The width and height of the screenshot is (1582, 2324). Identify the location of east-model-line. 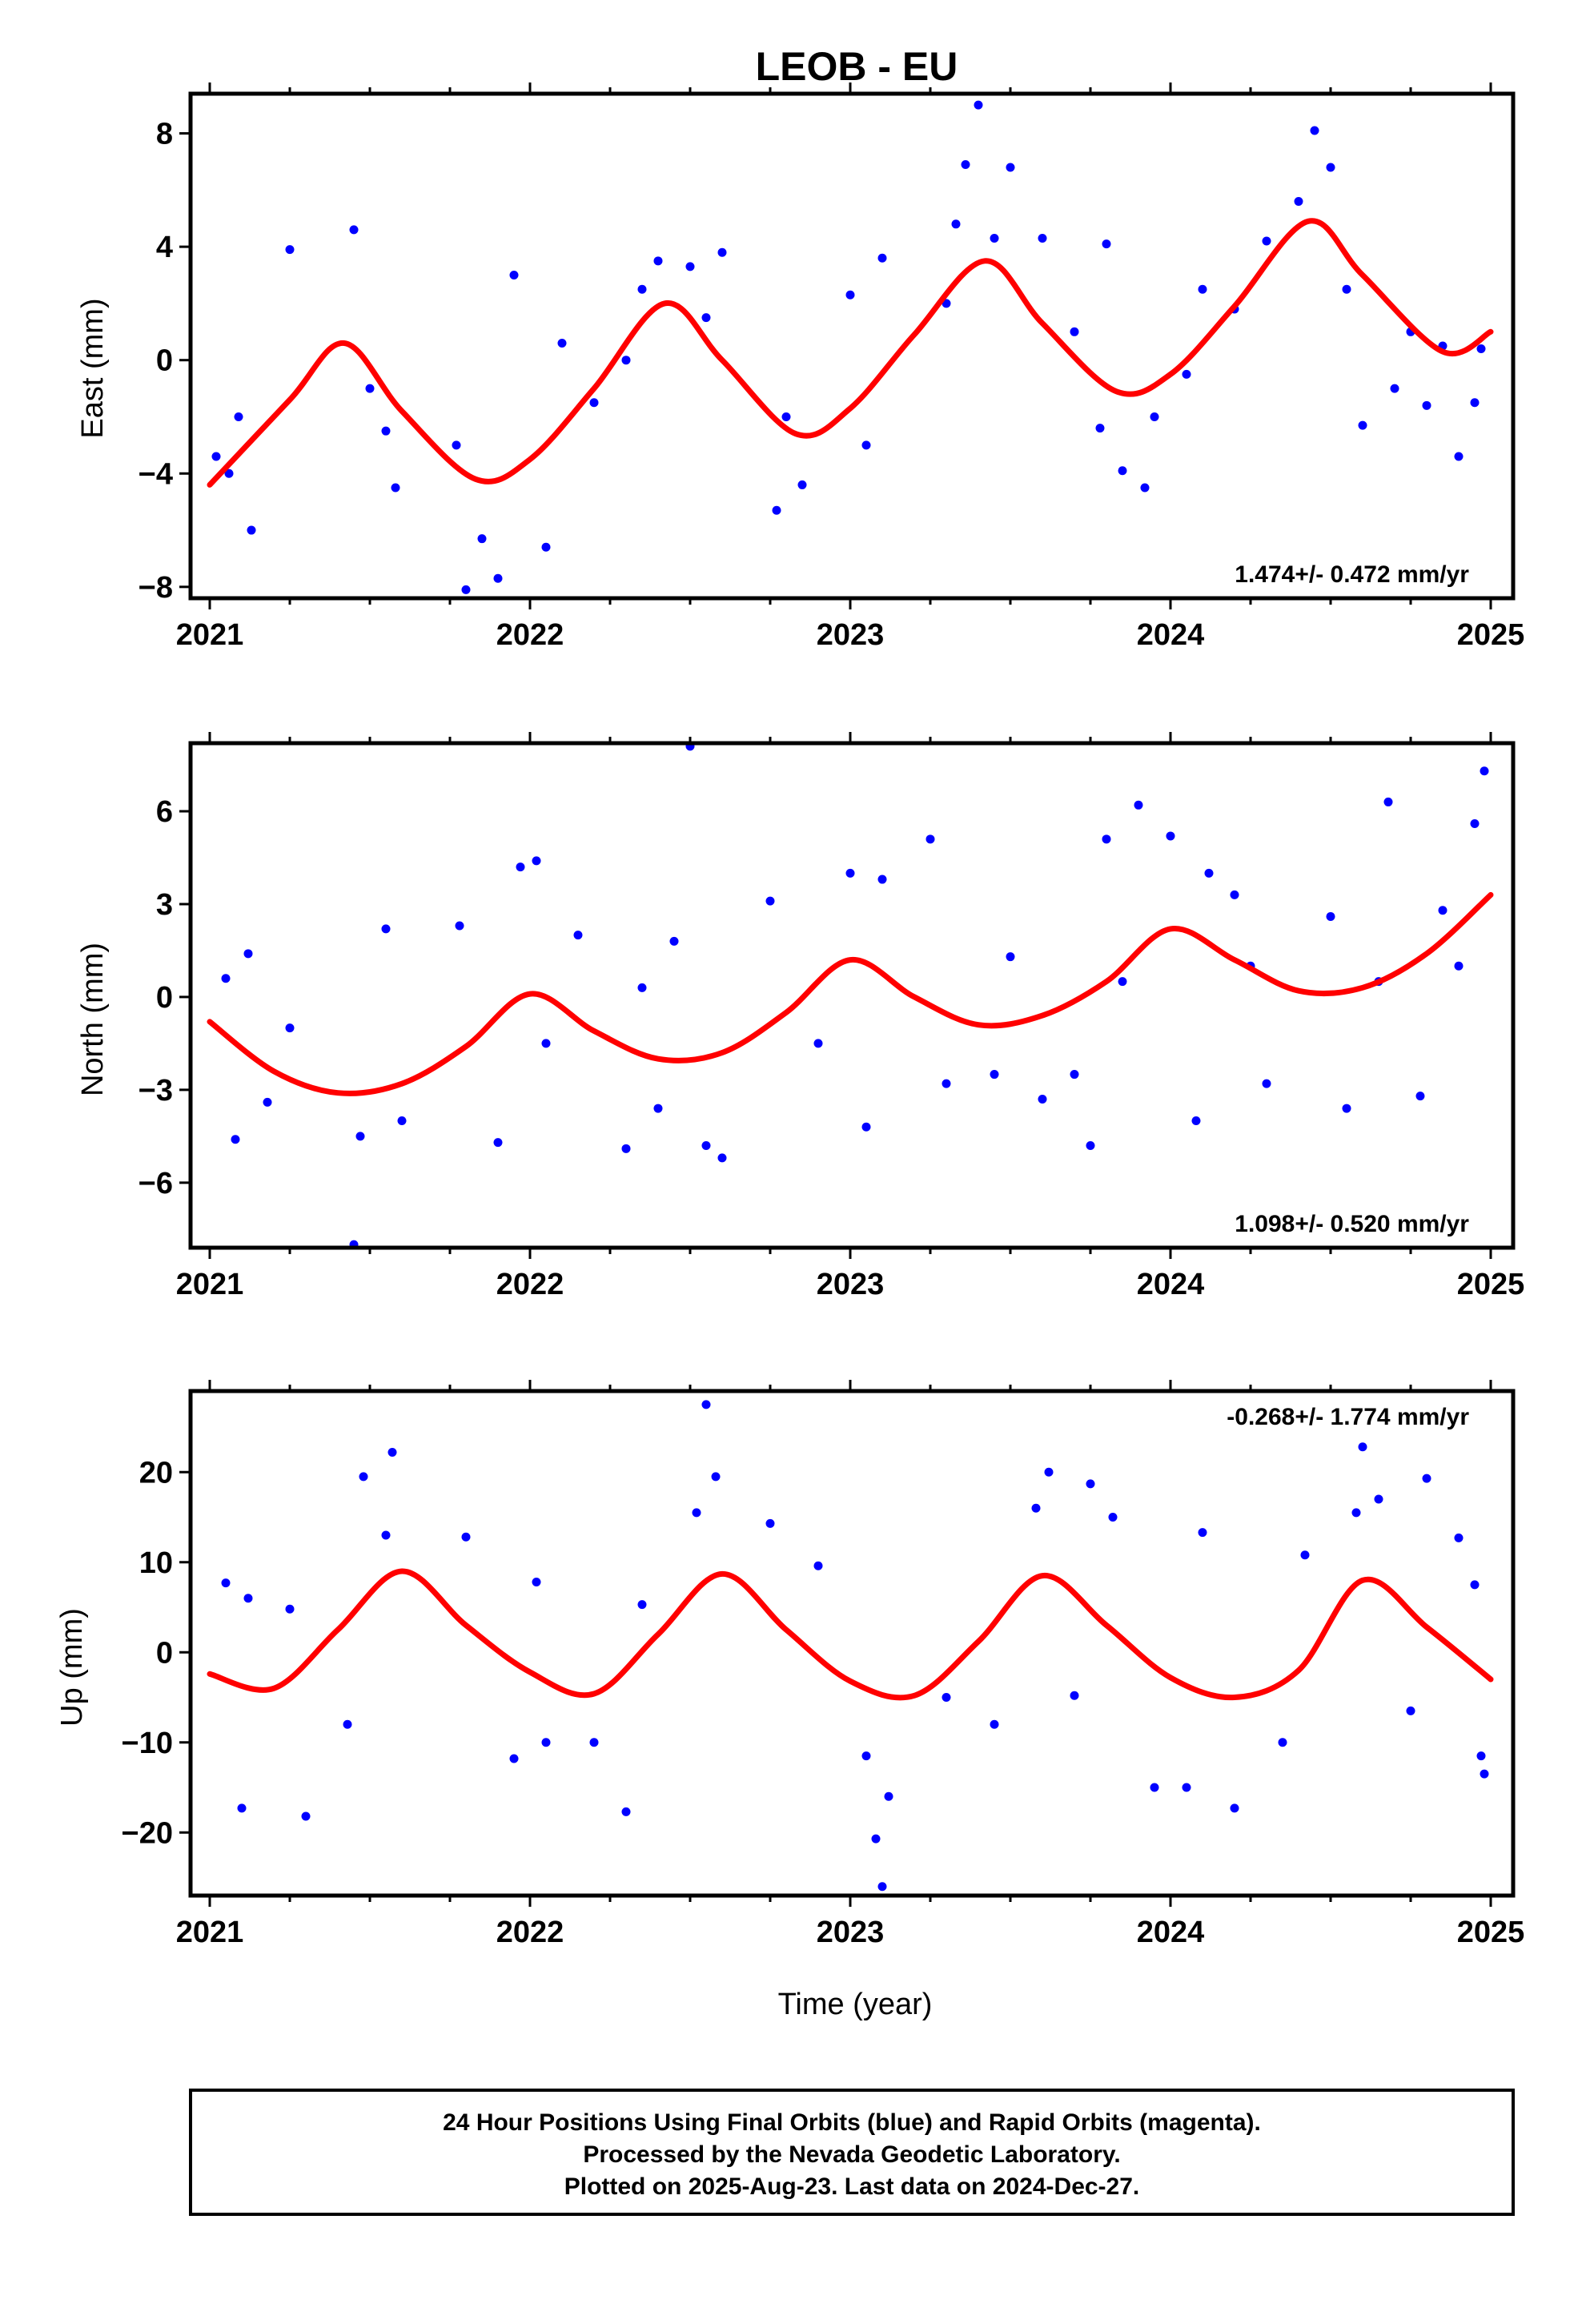
(850, 353).